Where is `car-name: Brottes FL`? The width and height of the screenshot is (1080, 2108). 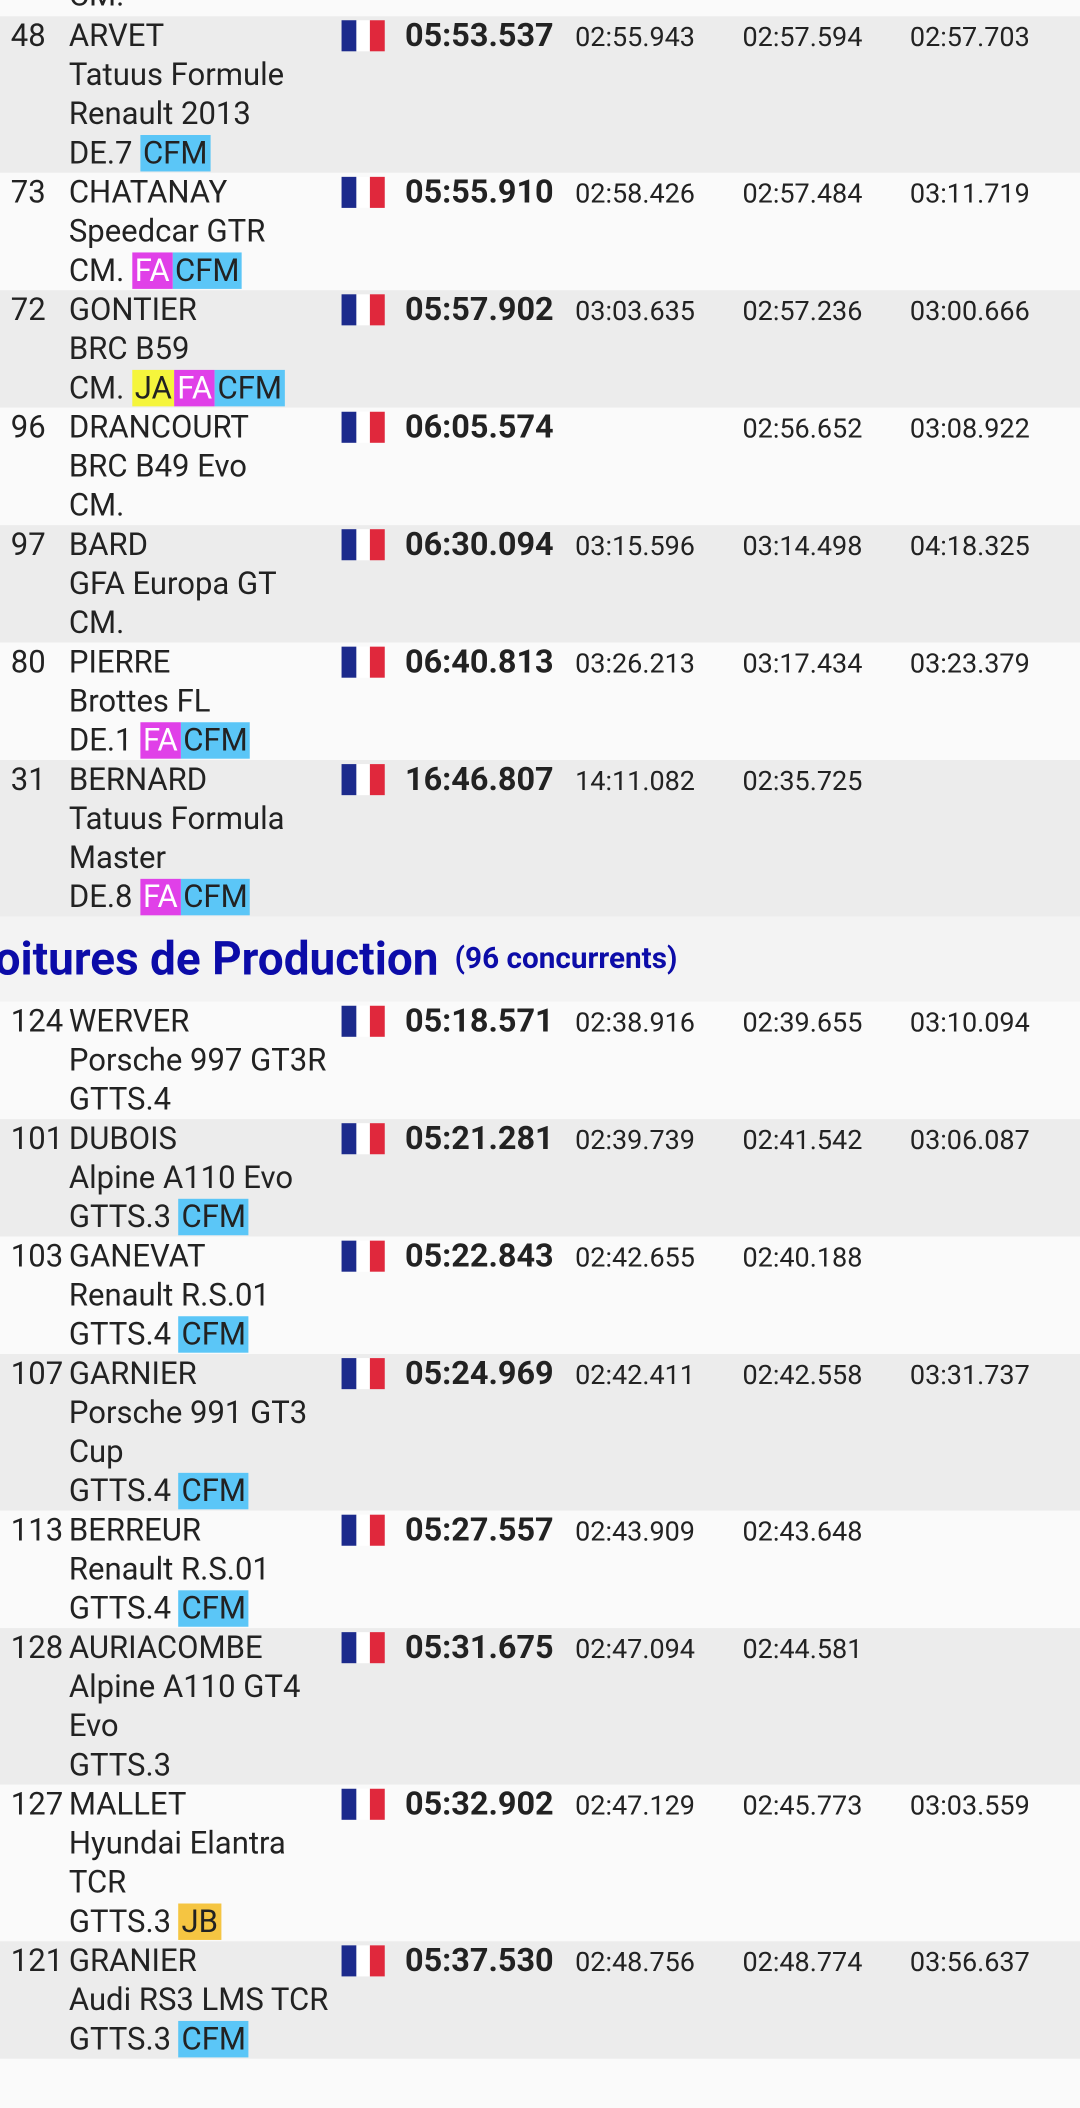 car-name: Brottes FL is located at coordinates (139, 701).